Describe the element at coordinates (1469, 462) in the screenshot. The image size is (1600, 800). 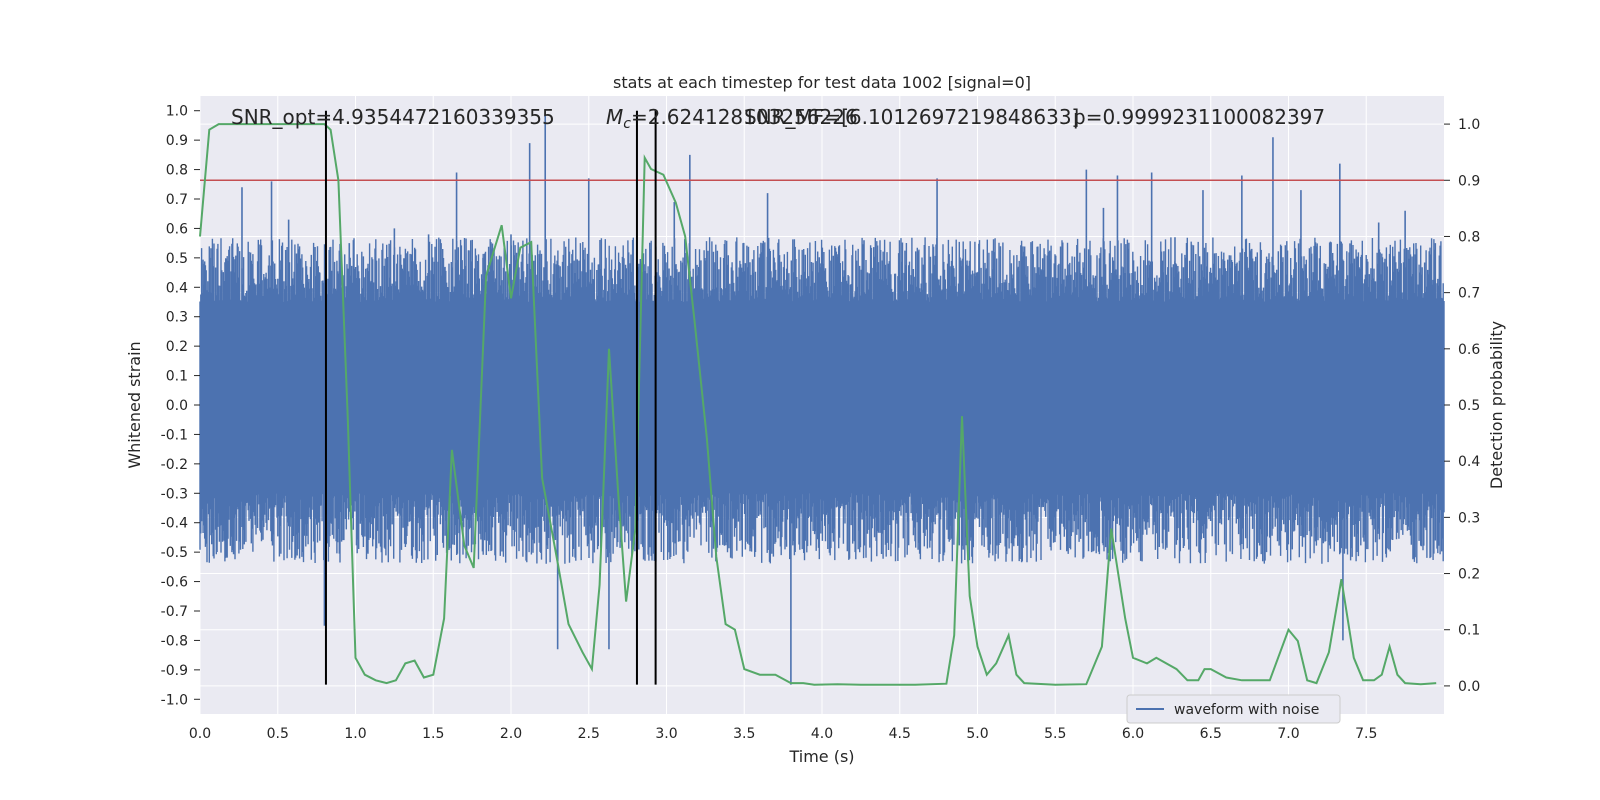
I see `y2-tick-label: 0.4` at that location.